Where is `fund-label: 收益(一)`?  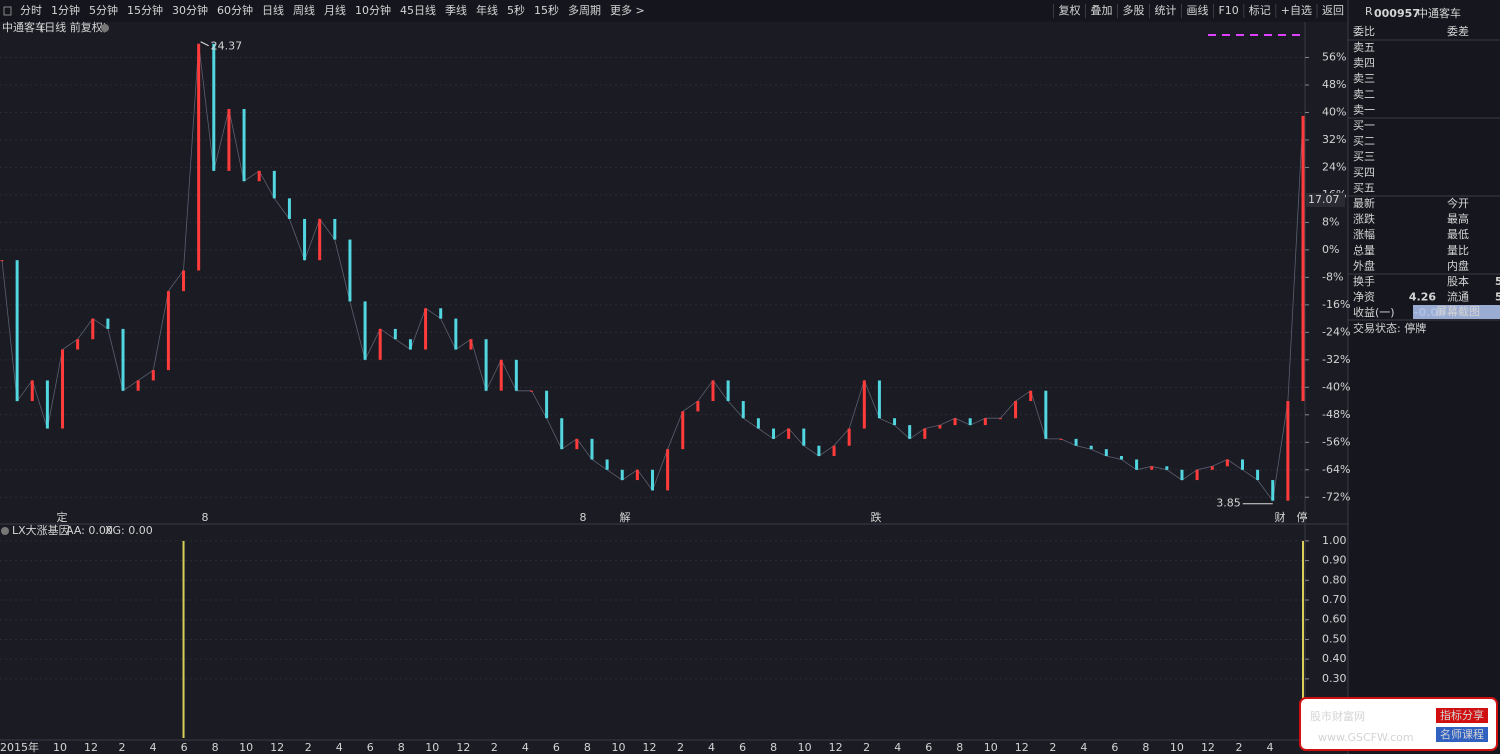
fund-label: 收益(一) is located at coordinates (1374, 312).